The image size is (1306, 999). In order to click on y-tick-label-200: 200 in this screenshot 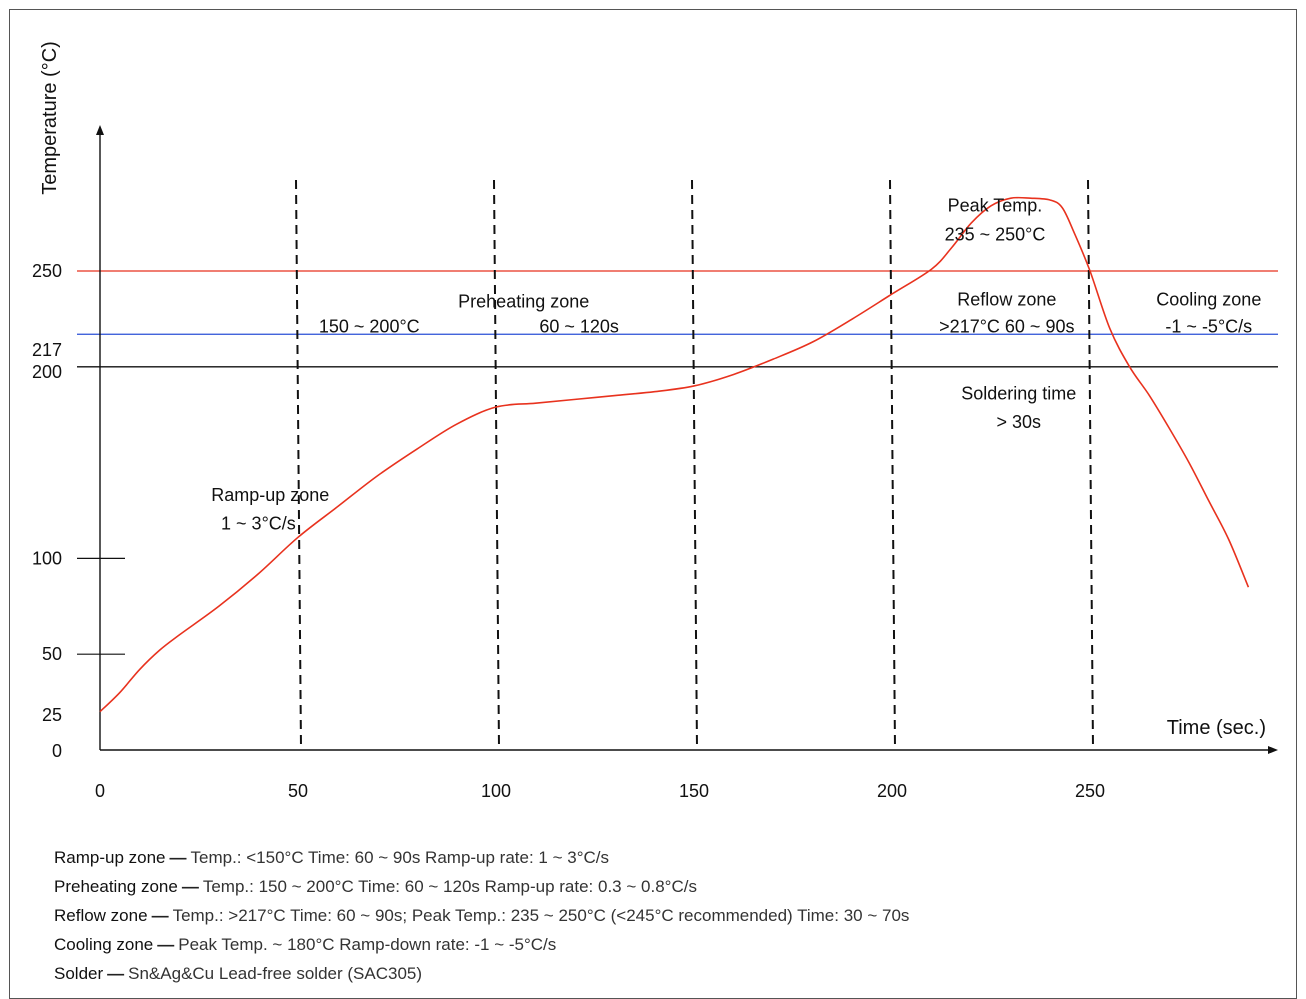, I will do `click(47, 372)`.